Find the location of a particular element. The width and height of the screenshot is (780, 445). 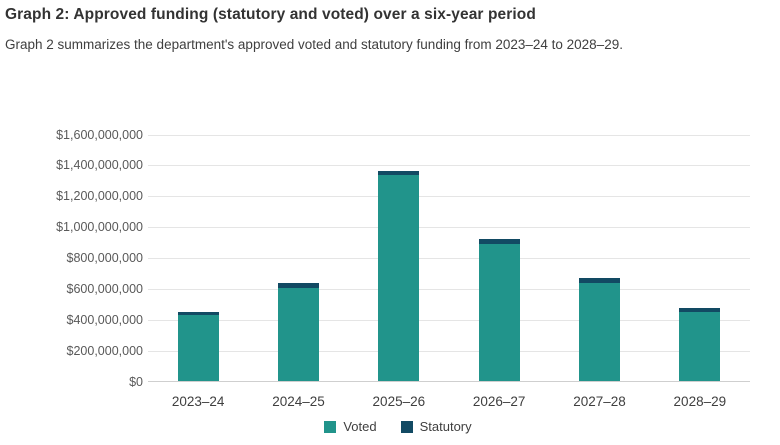

y-axis-tick-label: $400,000,000 is located at coordinates (104, 319).